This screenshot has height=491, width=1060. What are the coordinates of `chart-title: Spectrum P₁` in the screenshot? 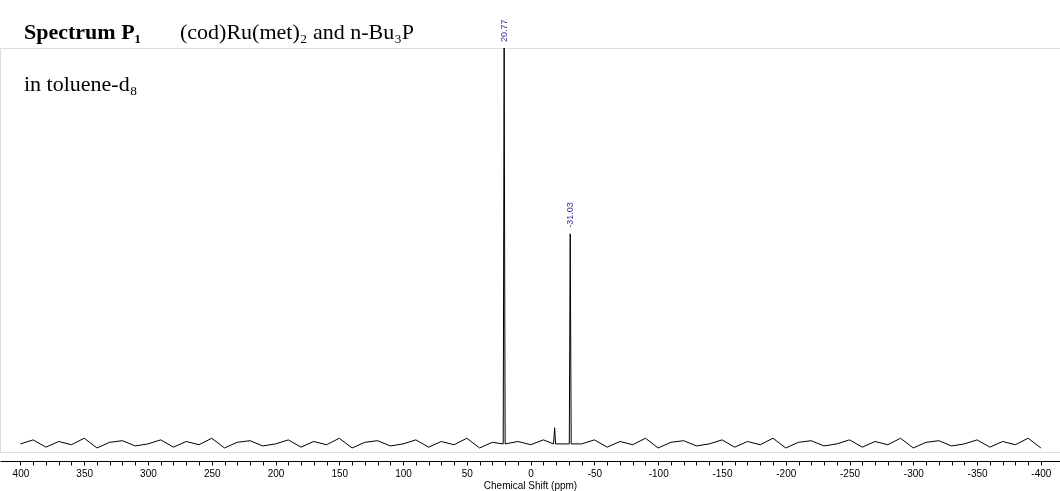 It's located at (83, 31).